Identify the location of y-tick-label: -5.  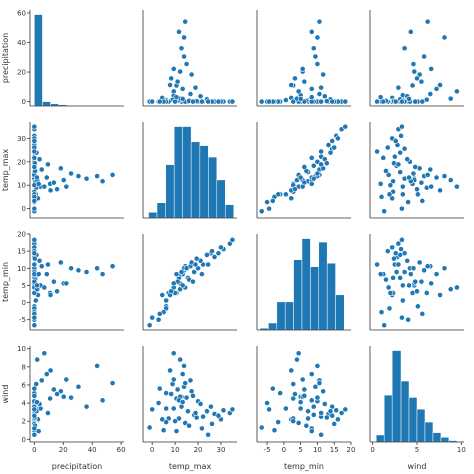
(22, 320).